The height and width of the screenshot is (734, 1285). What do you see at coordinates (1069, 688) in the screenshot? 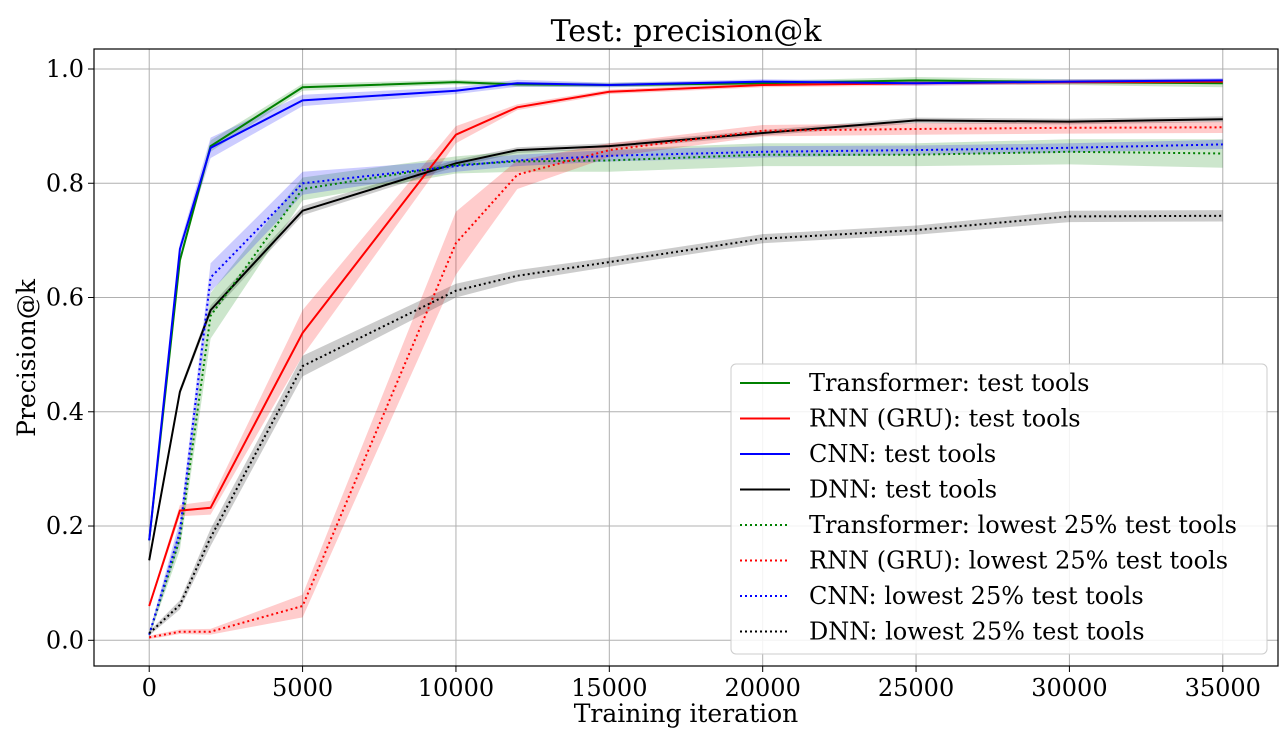
I see `x-tick-label: 30000` at bounding box center [1069, 688].